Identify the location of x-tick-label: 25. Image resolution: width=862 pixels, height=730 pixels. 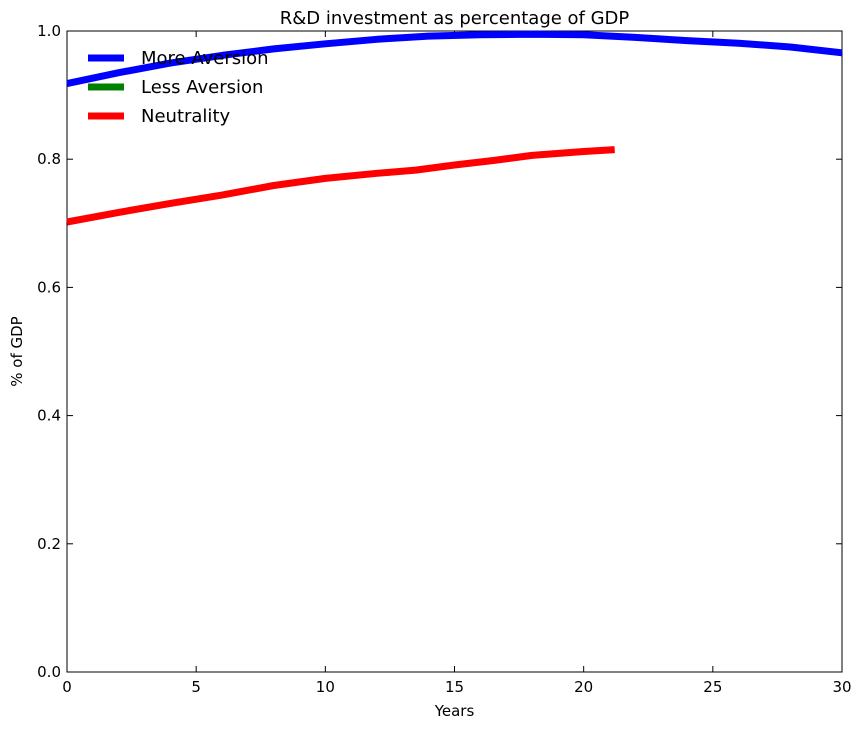
(712, 687).